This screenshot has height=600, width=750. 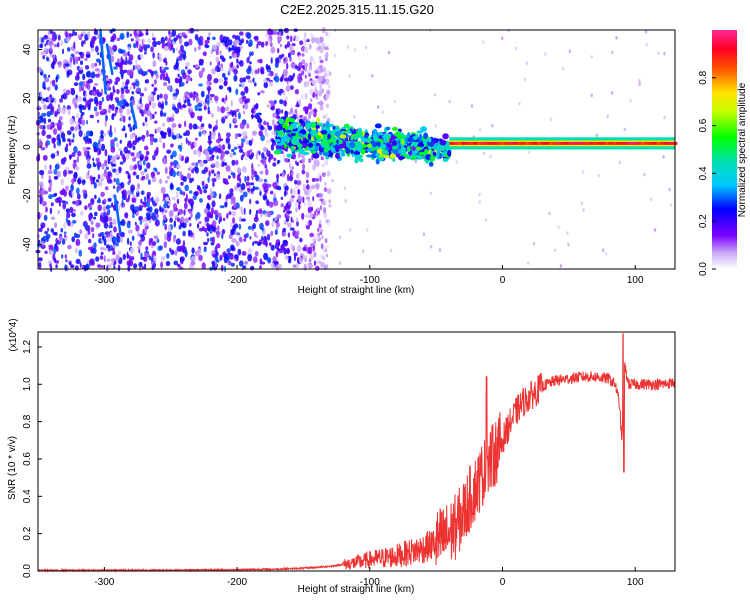 What do you see at coordinates (635, 280) in the screenshot?
I see `x-tick-label: 100` at bounding box center [635, 280].